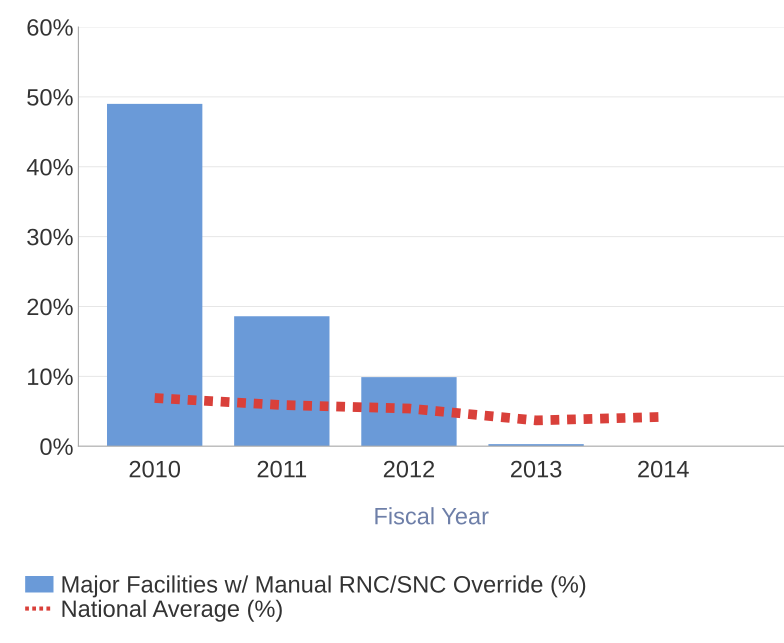 Image resolution: width=784 pixels, height=643 pixels. I want to click on y-tick-label: 50%, so click(50, 97).